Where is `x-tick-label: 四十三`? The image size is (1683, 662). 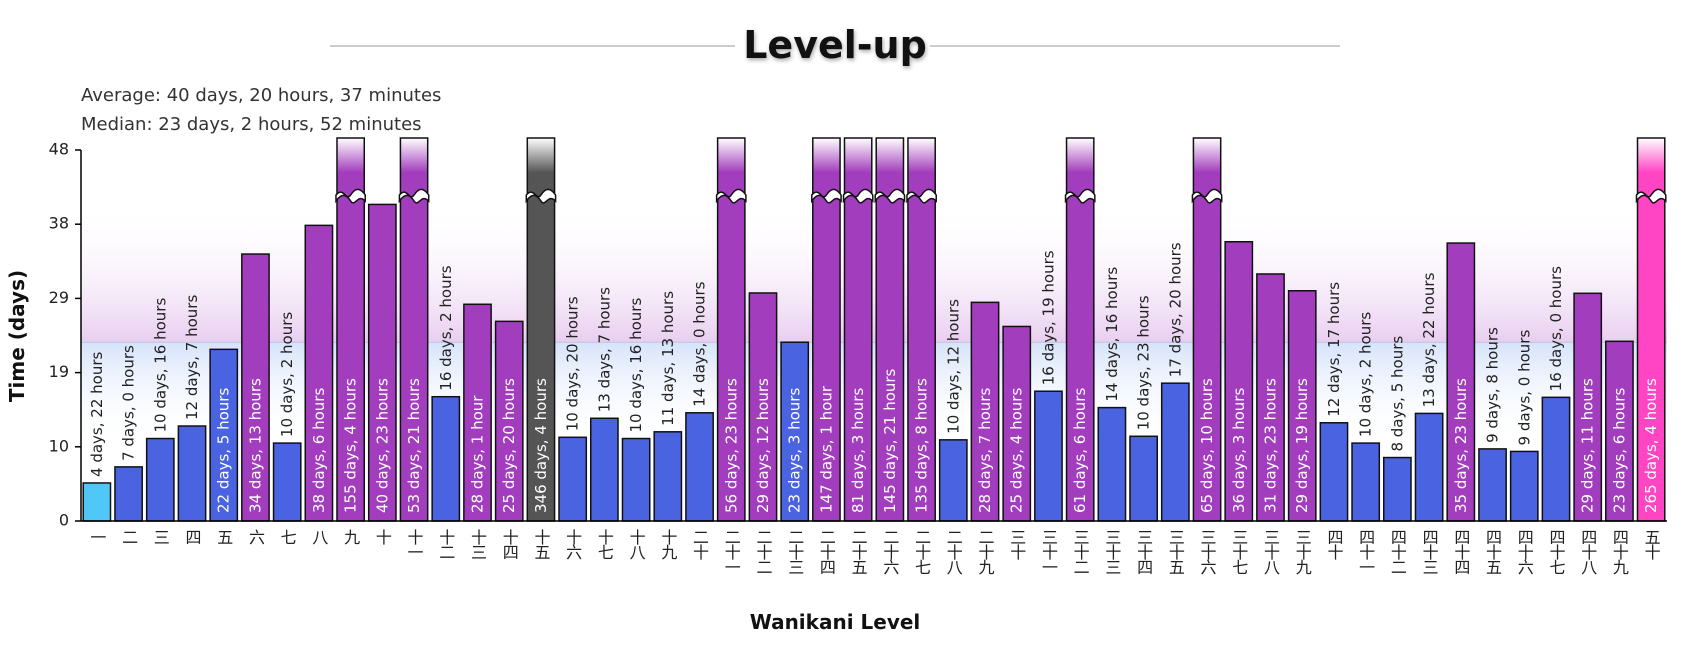
x-tick-label: 四十三 is located at coordinates (1429, 551).